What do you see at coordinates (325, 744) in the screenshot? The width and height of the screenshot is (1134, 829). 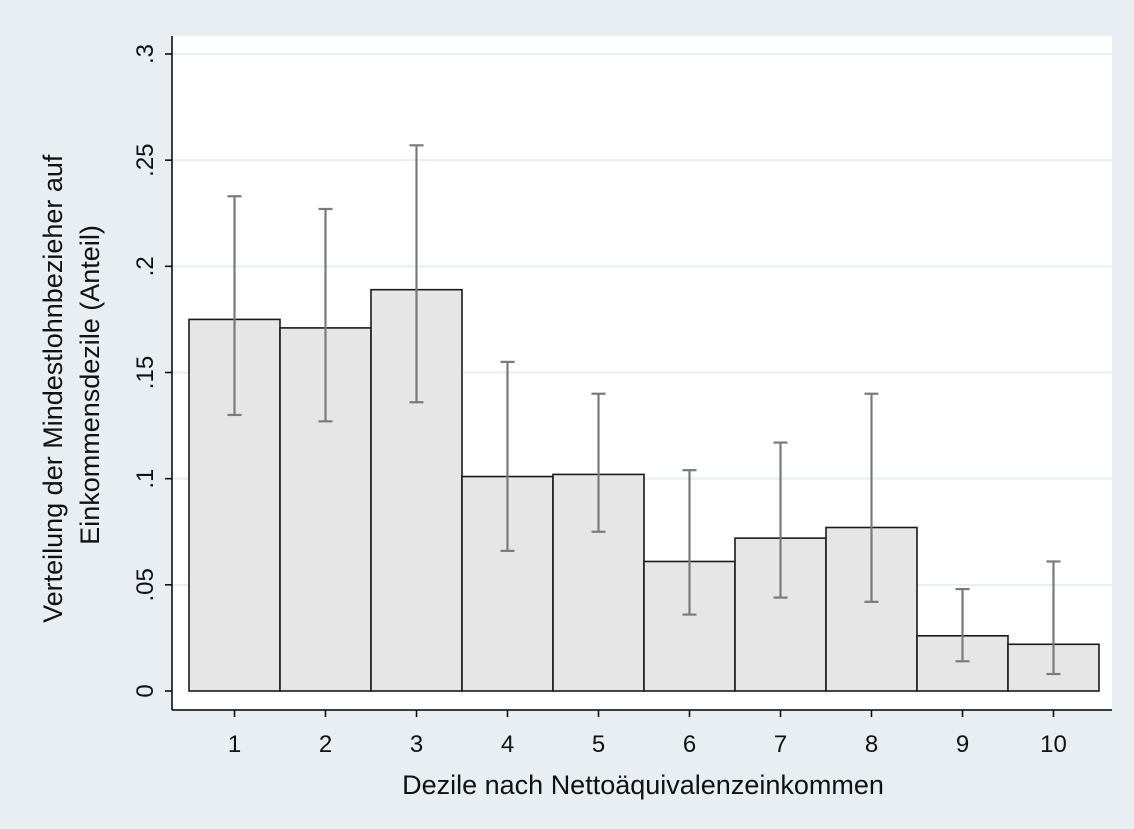 I see `x-tick-label: 2` at bounding box center [325, 744].